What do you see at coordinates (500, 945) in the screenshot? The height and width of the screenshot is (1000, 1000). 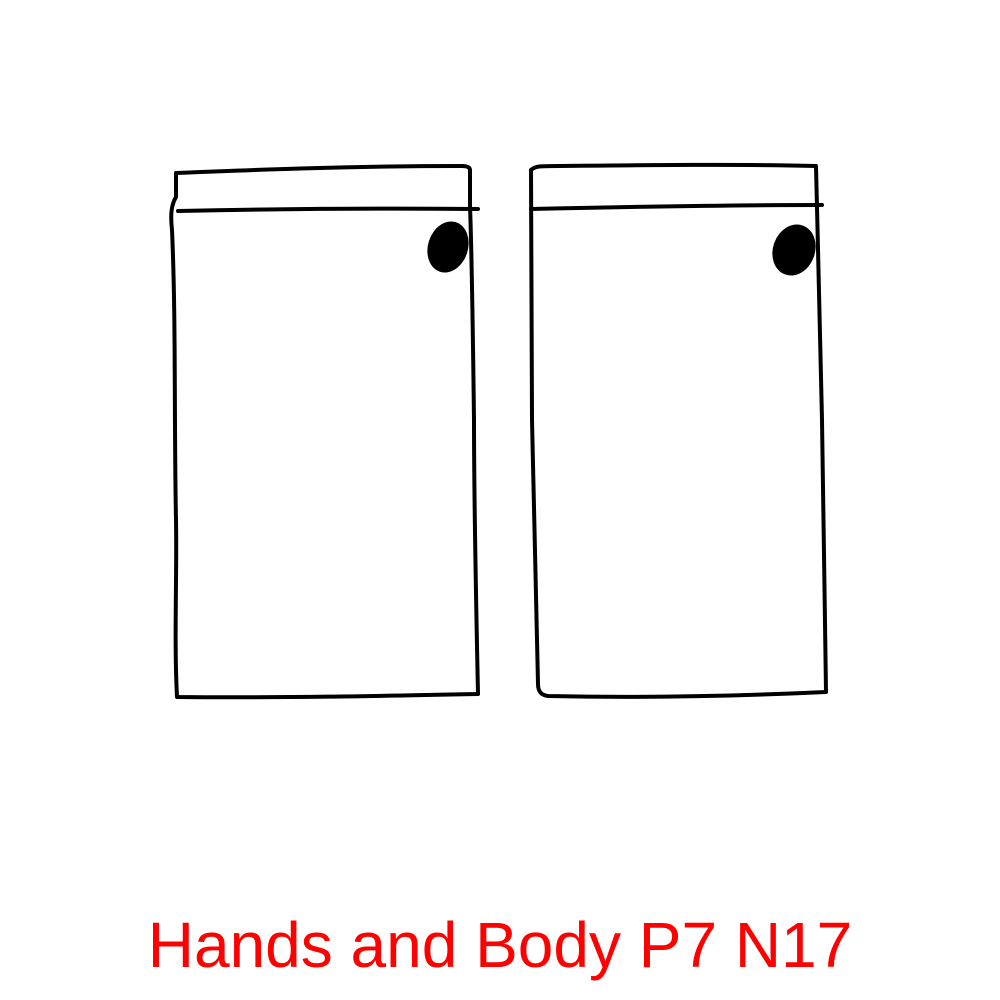 I see `caption-label: Hands and Body P7 N17` at bounding box center [500, 945].